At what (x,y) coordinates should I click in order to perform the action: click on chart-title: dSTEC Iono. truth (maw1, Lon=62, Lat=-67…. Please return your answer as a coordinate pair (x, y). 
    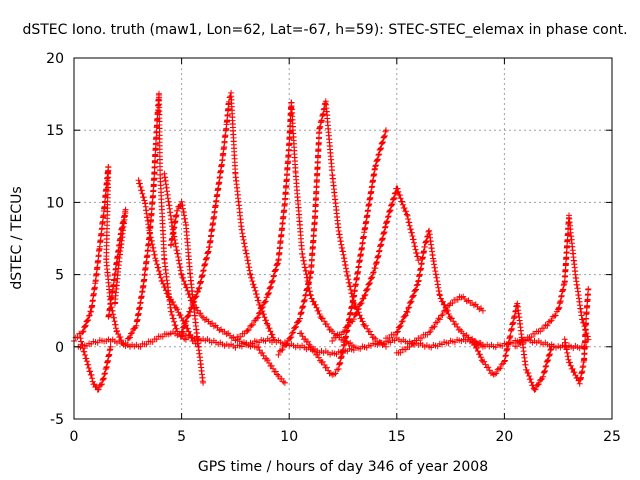
    Looking at the image, I should click on (324, 30).